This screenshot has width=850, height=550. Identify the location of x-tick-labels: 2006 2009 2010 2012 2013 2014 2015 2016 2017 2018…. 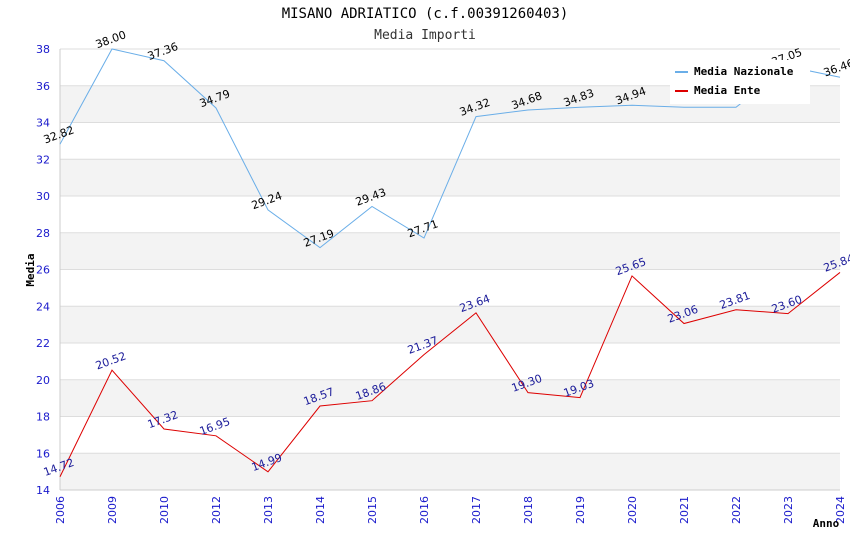
(450, 510).